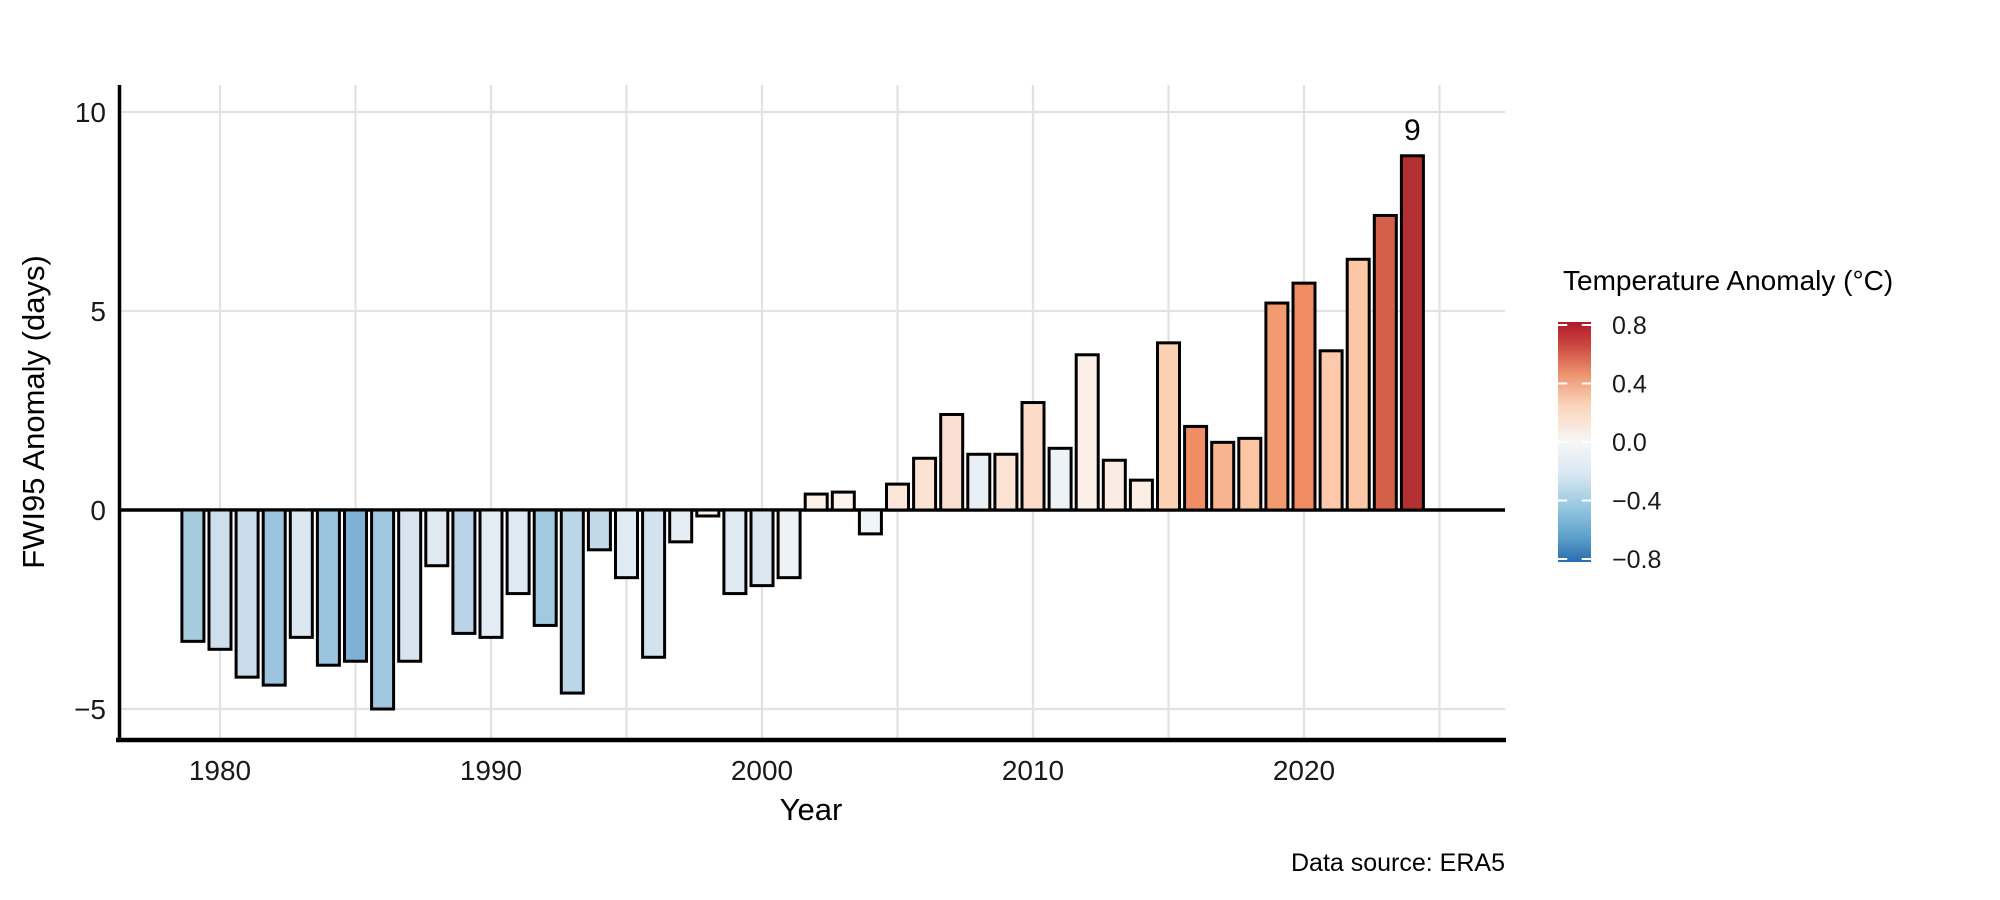  Describe the element at coordinates (1412, 130) in the screenshot. I see `bar-annotation: 9` at that location.